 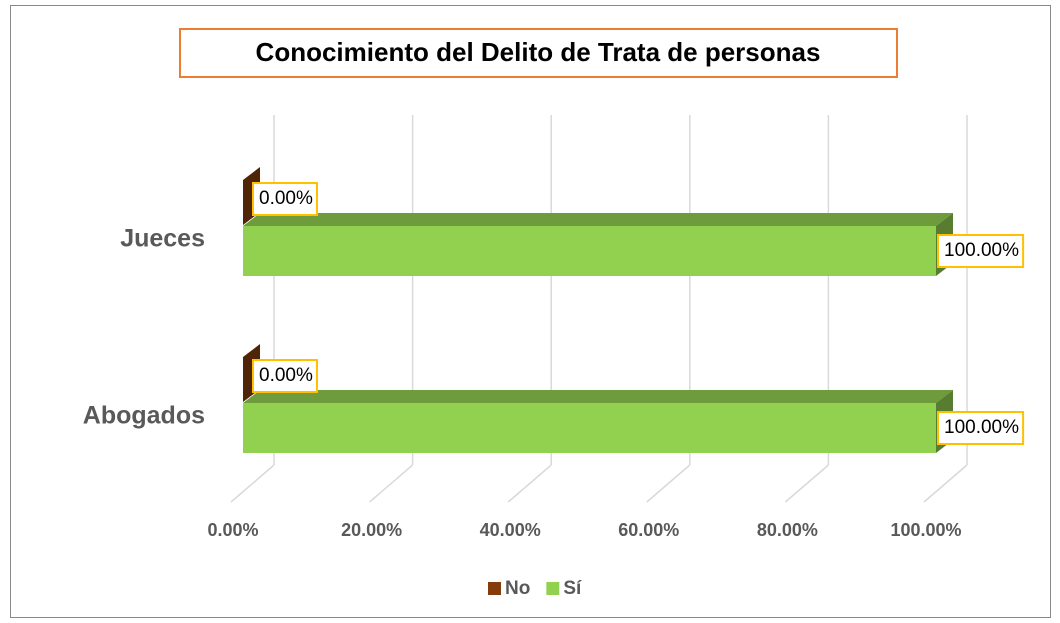 What do you see at coordinates (648, 530) in the screenshot?
I see `x-tick-label: 60.00%` at bounding box center [648, 530].